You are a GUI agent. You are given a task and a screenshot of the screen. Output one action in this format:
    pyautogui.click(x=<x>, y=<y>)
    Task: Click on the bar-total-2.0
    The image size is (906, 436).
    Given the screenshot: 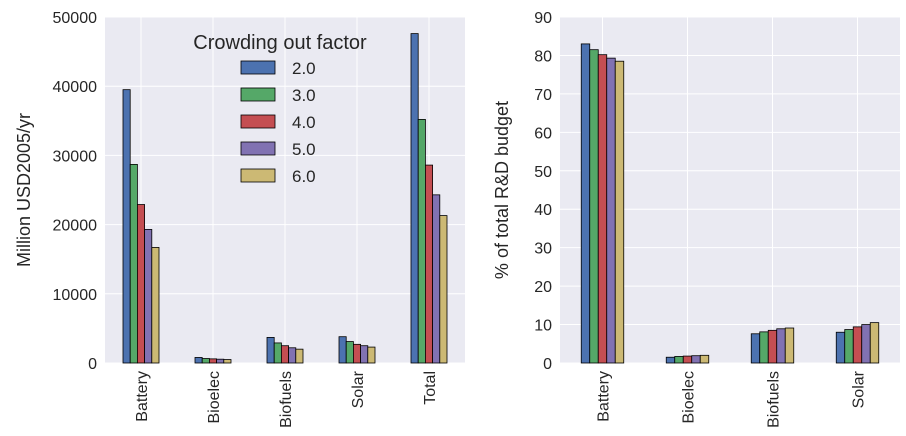 What is the action you would take?
    pyautogui.click(x=414, y=198)
    